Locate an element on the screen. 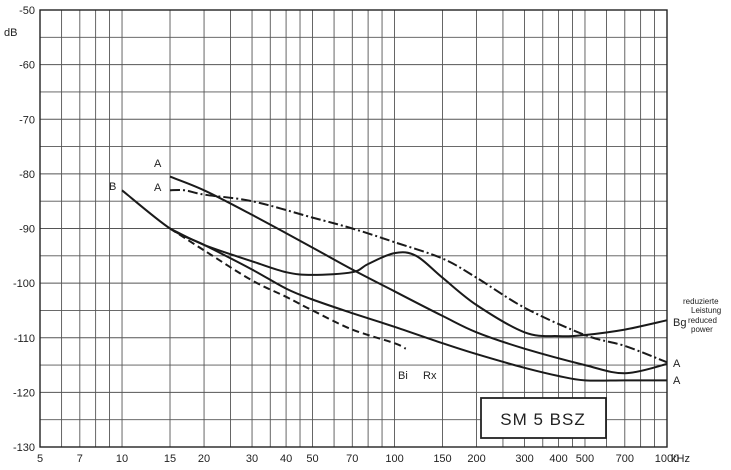 This screenshot has width=731, height=470. x-tick-label: 500 is located at coordinates (585, 459).